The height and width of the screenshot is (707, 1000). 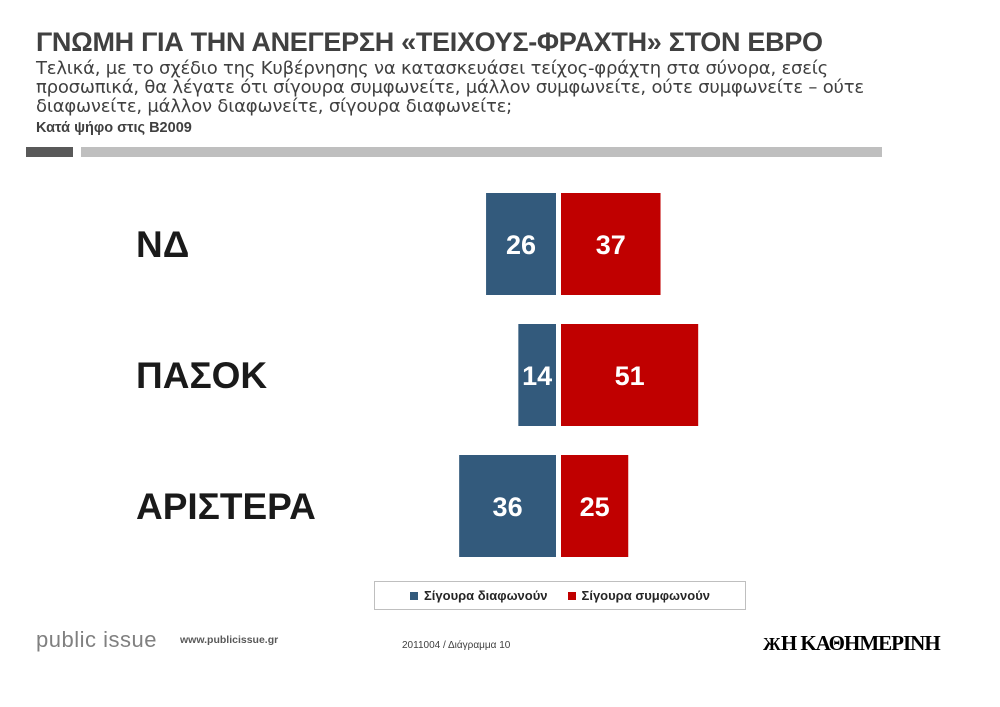 I want to click on data-label-disagree-1: 14, so click(x=537, y=376).